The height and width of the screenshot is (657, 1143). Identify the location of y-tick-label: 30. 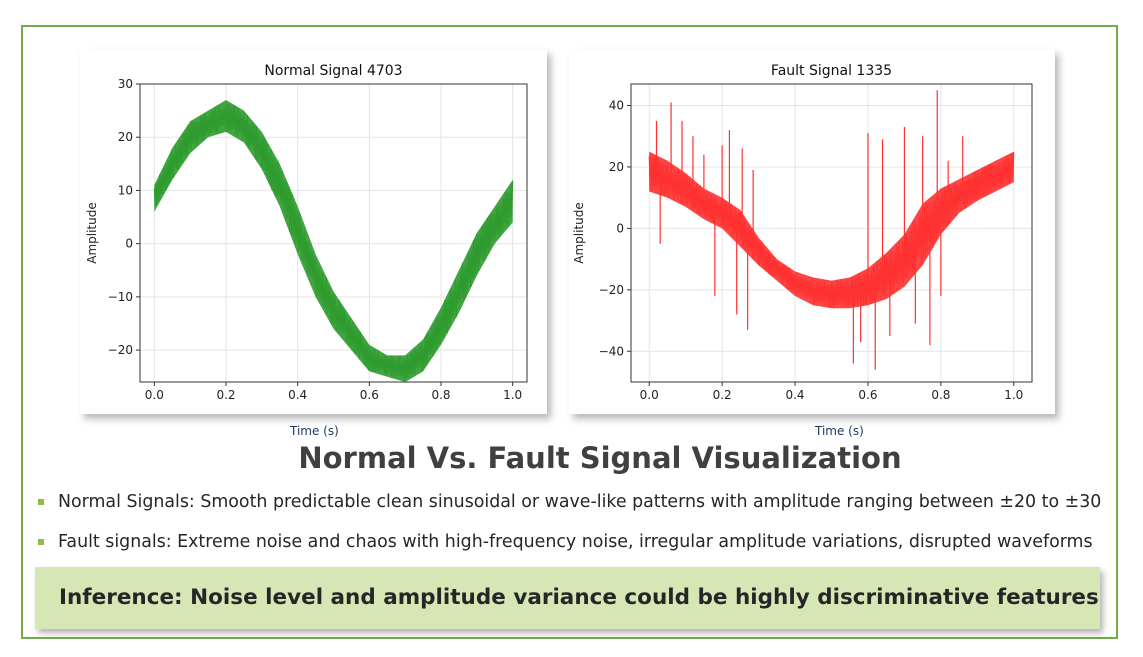
(125, 84).